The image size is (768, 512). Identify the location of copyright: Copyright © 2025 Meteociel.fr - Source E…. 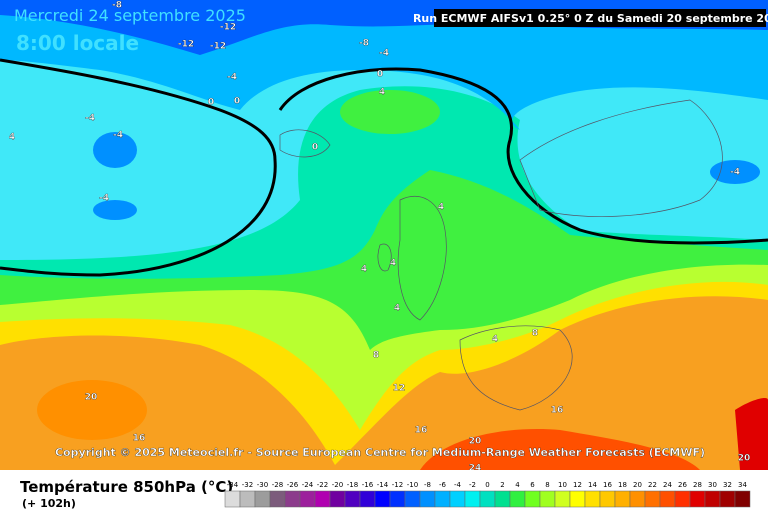
(380, 452).